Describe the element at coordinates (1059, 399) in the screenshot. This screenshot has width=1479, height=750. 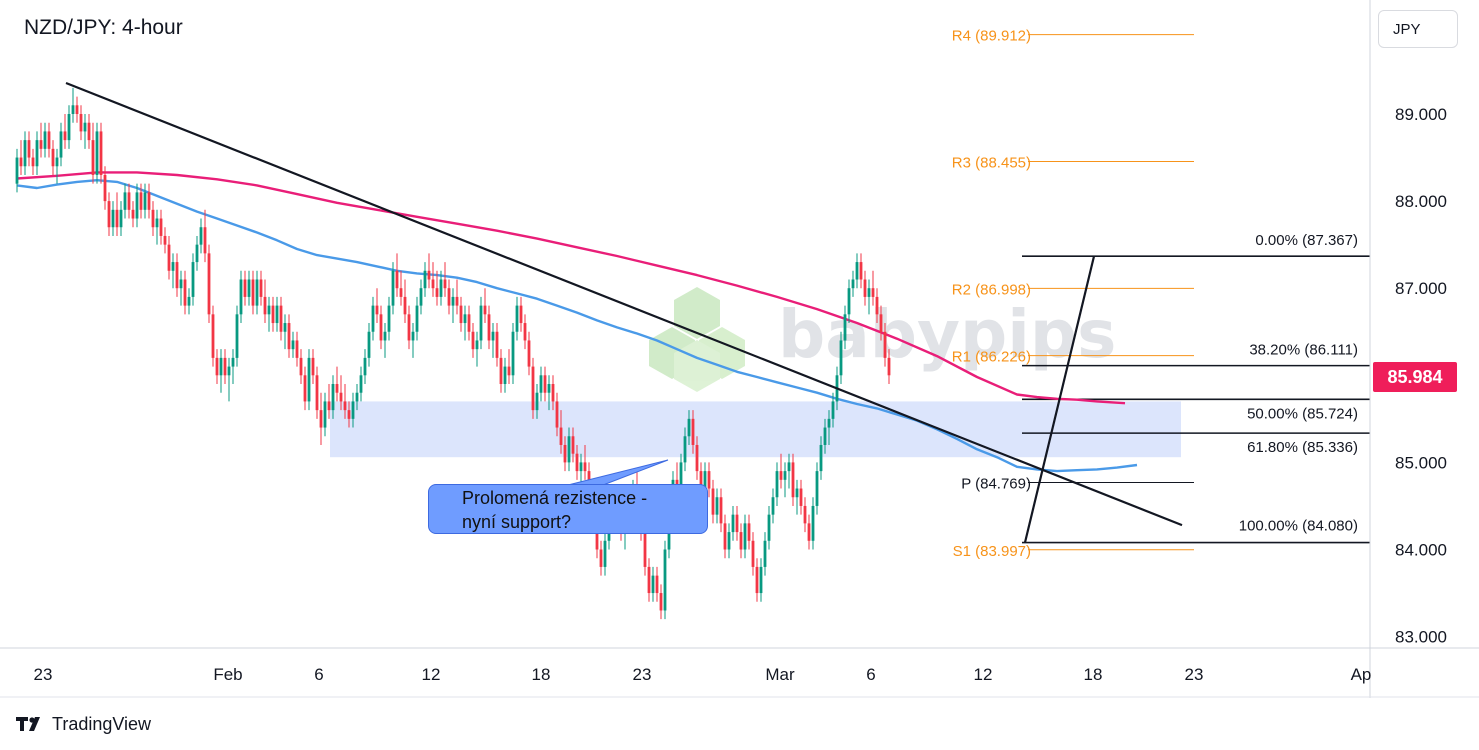
I see `fib-swing-line` at that location.